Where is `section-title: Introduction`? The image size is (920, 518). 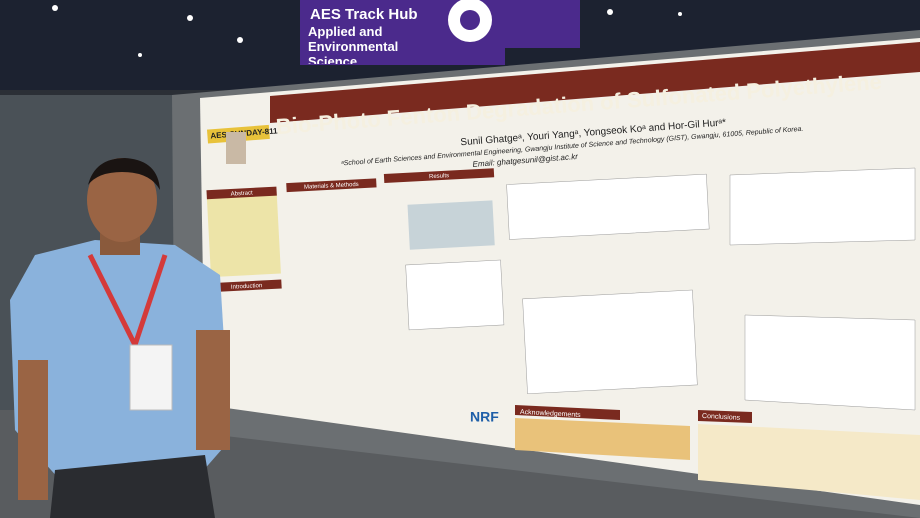
section-title: Introduction is located at coordinates (247, 287).